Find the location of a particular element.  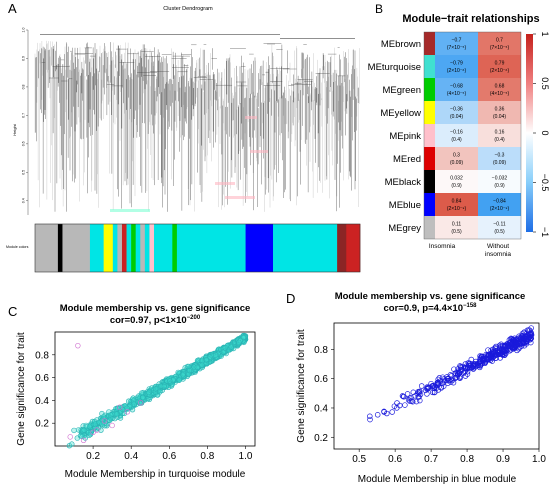

cell-correlation: −0.68 is located at coordinates (456, 87).